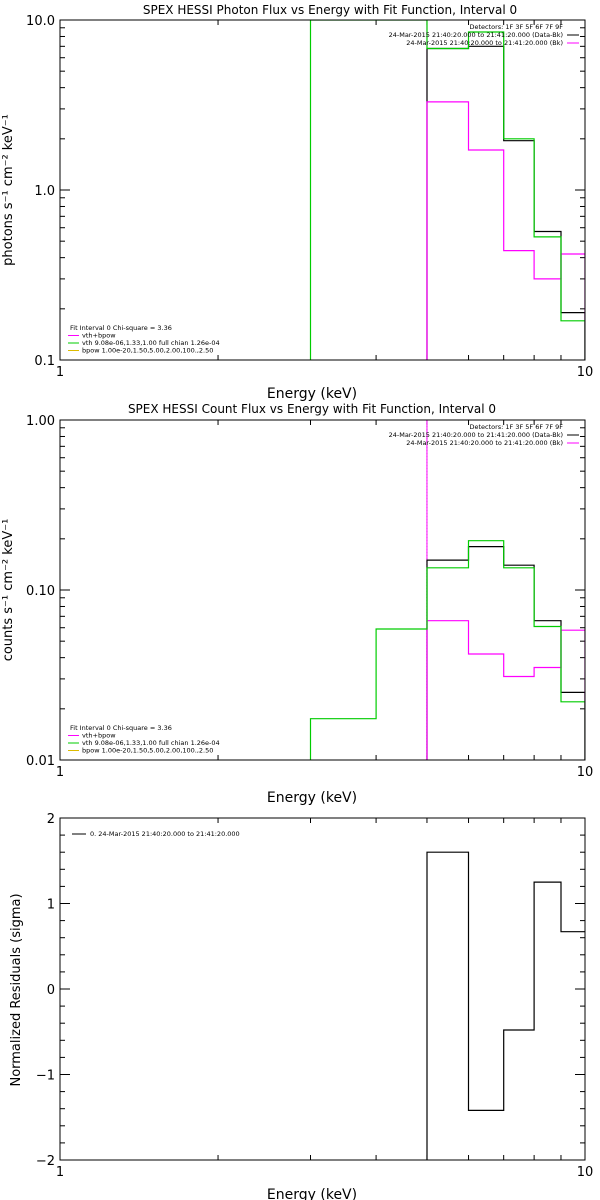 The width and height of the screenshot is (600, 1200). Describe the element at coordinates (16, 989) in the screenshot. I see `y-axis-label: Normalized Residuals (sigma)` at that location.